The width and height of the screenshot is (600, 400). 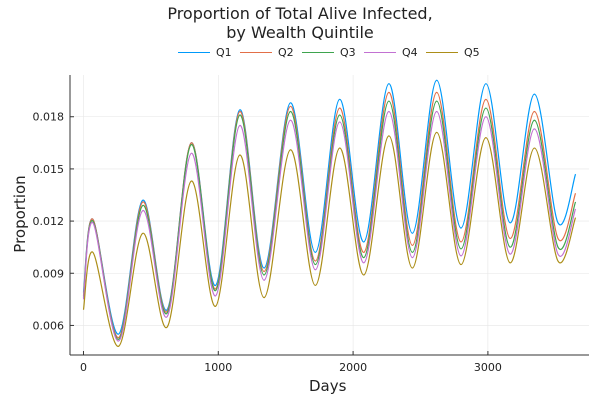 What do you see at coordinates (49, 117) in the screenshot?
I see `y-tick-label-4: 0.018` at bounding box center [49, 117].